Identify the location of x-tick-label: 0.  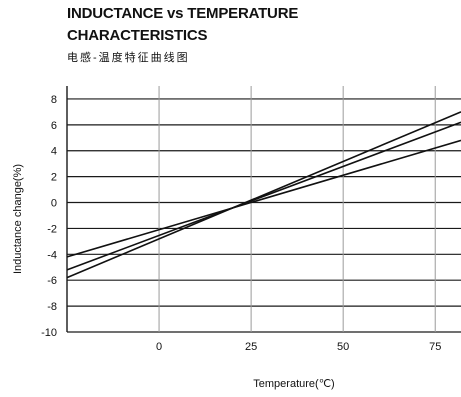
(159, 347).